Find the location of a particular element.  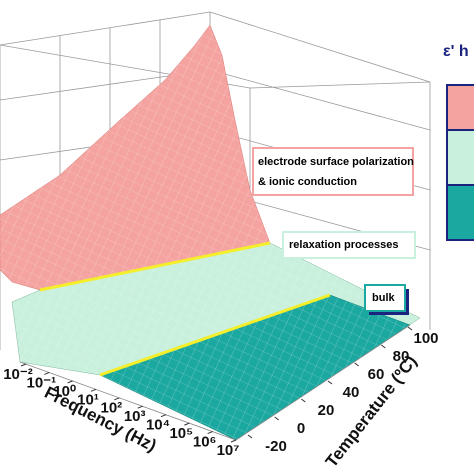

y-tick-label: 60 is located at coordinates (376, 374).